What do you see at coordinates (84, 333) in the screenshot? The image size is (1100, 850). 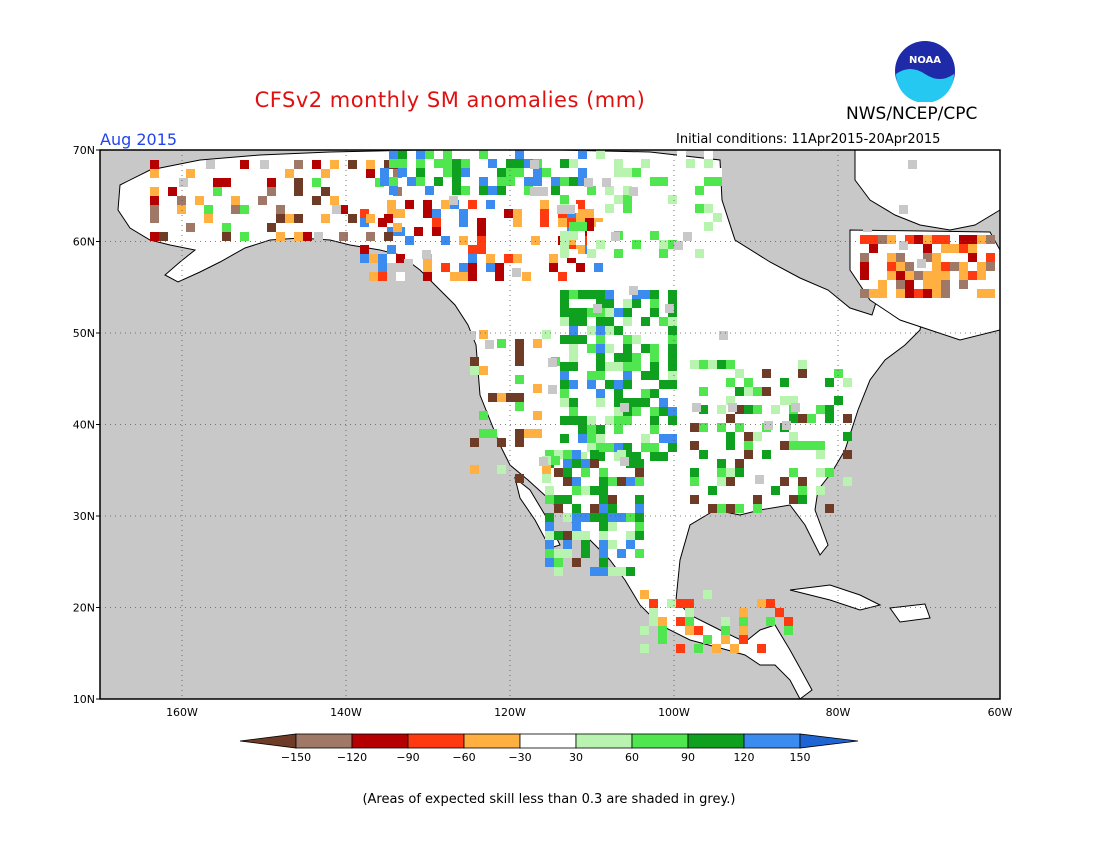 I see `latitude-label: 50N` at bounding box center [84, 333].